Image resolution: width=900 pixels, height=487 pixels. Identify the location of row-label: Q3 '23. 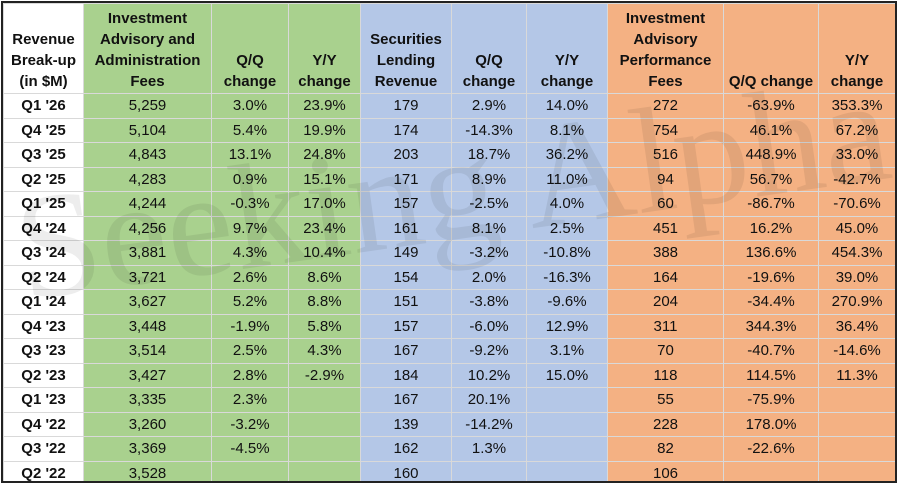
(43, 351).